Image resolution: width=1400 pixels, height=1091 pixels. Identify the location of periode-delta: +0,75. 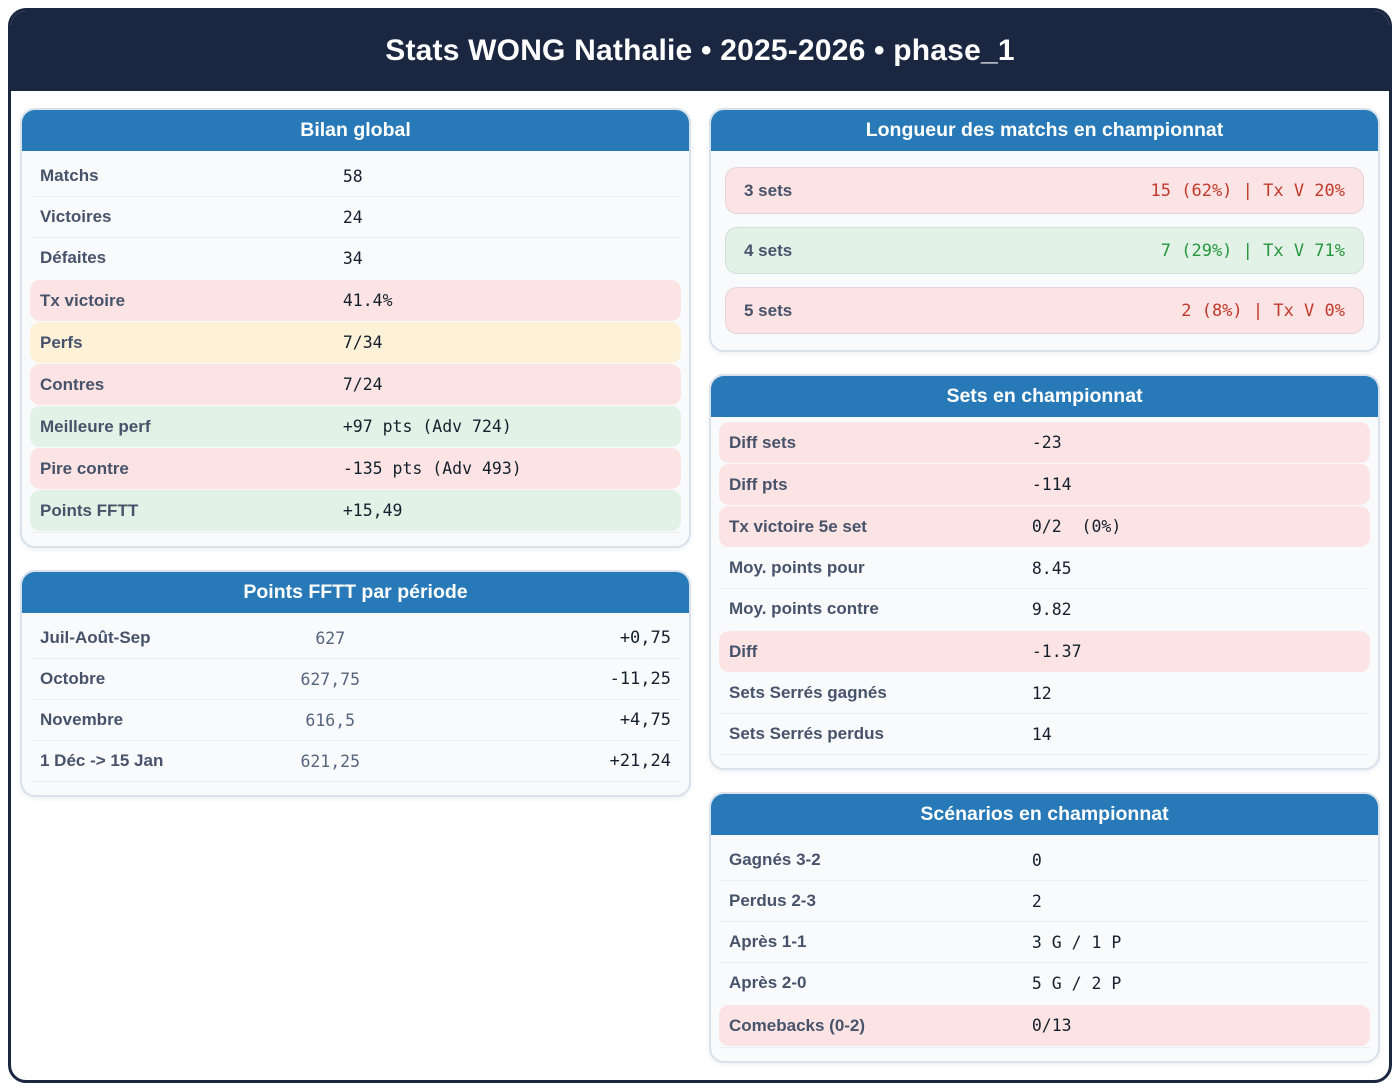
(645, 638).